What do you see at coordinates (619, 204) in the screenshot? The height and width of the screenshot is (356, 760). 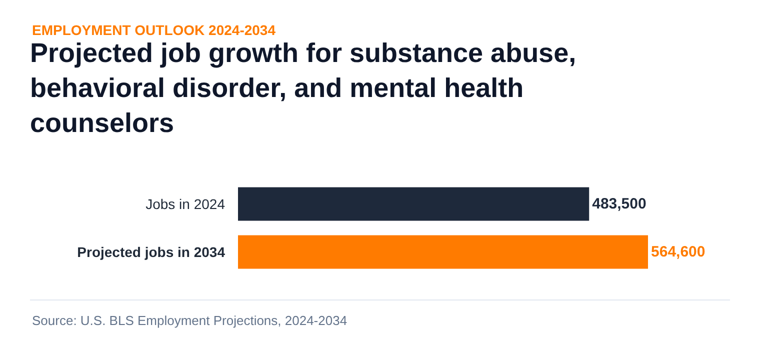 I see `data-label: 483,500` at bounding box center [619, 204].